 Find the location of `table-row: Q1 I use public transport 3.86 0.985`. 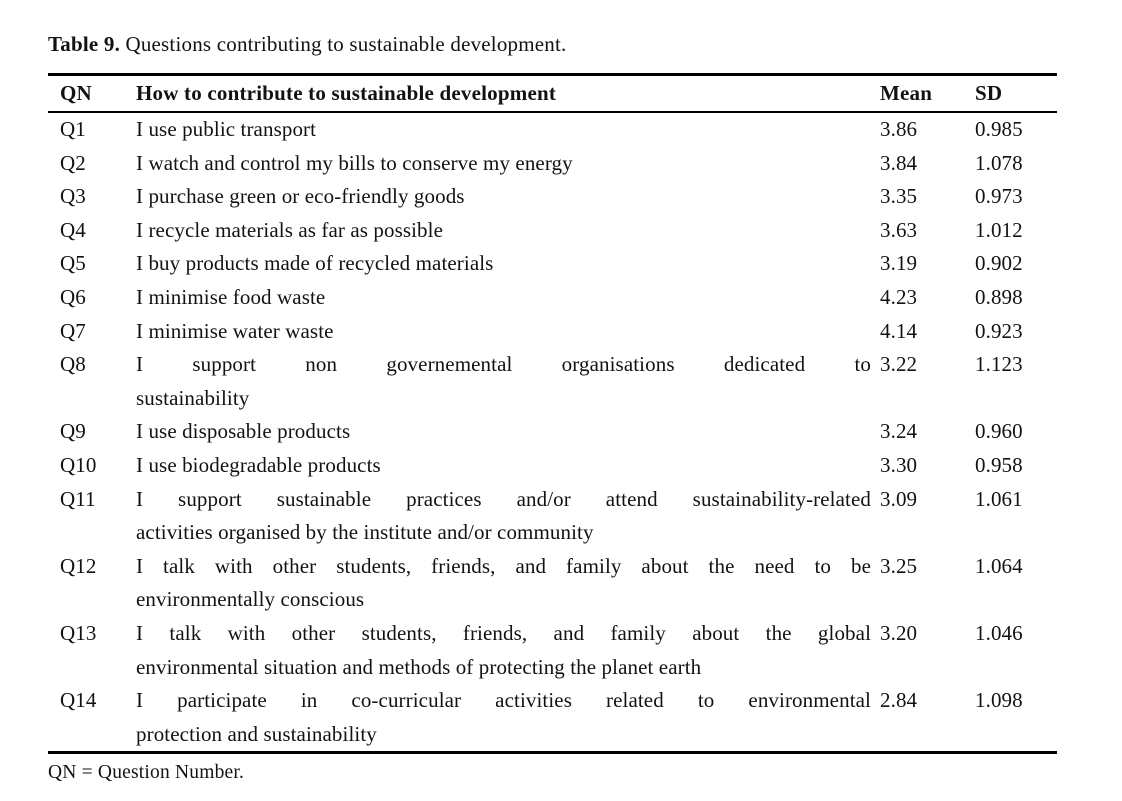

table-row: Q1 I use public transport 3.86 0.985 is located at coordinates (552, 129).